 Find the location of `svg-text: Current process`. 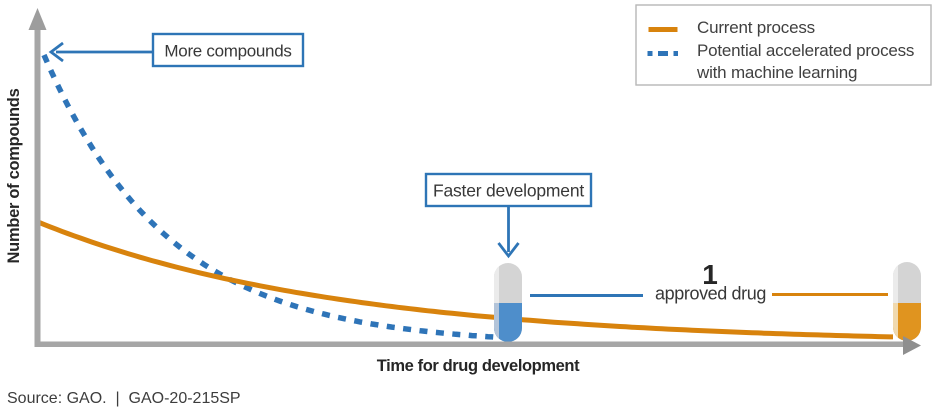

svg-text: Current process is located at coordinates (756, 27).